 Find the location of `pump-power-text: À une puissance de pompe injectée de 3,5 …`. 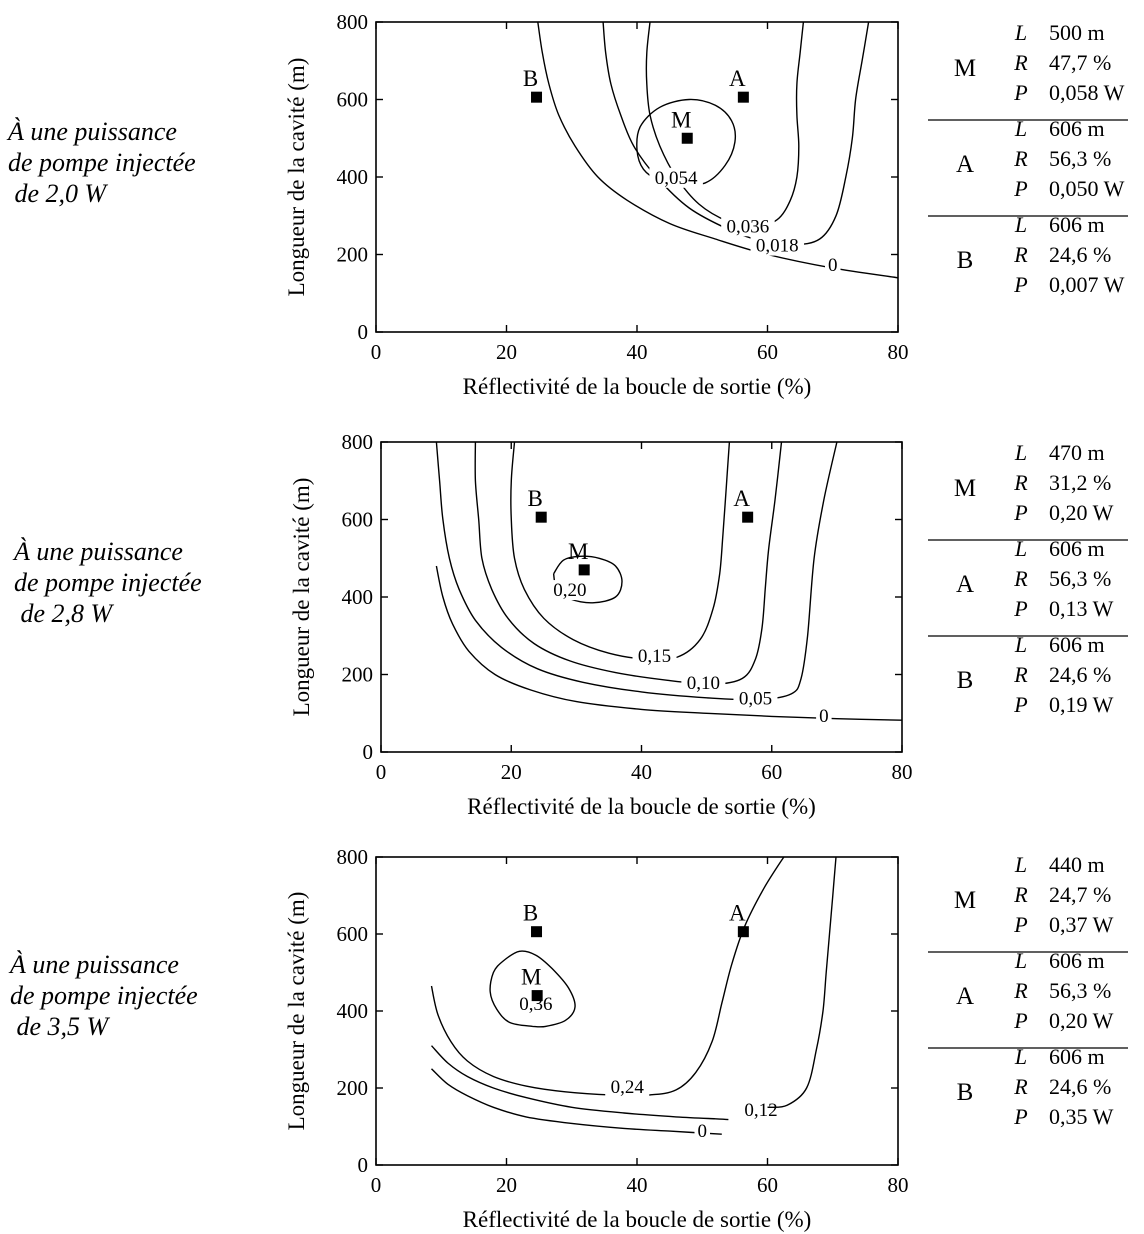

pump-power-text: À une puissance de pompe injectée de 3,5 … is located at coordinates (103, 995).